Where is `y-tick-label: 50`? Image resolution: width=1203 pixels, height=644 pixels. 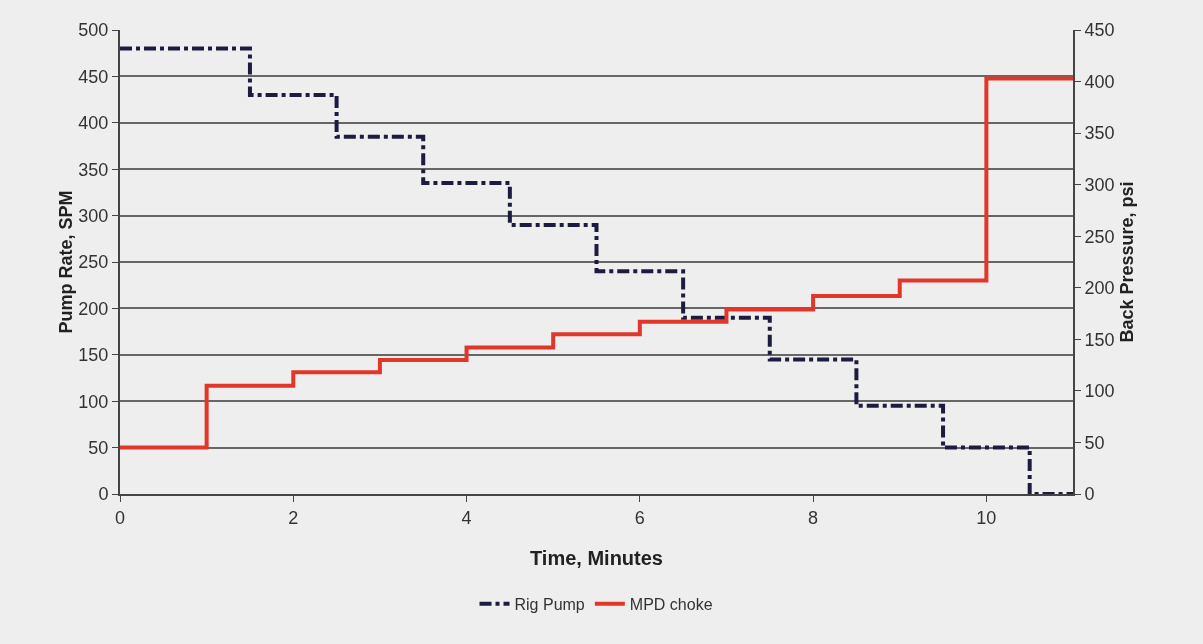 y-tick-label: 50 is located at coordinates (98, 447).